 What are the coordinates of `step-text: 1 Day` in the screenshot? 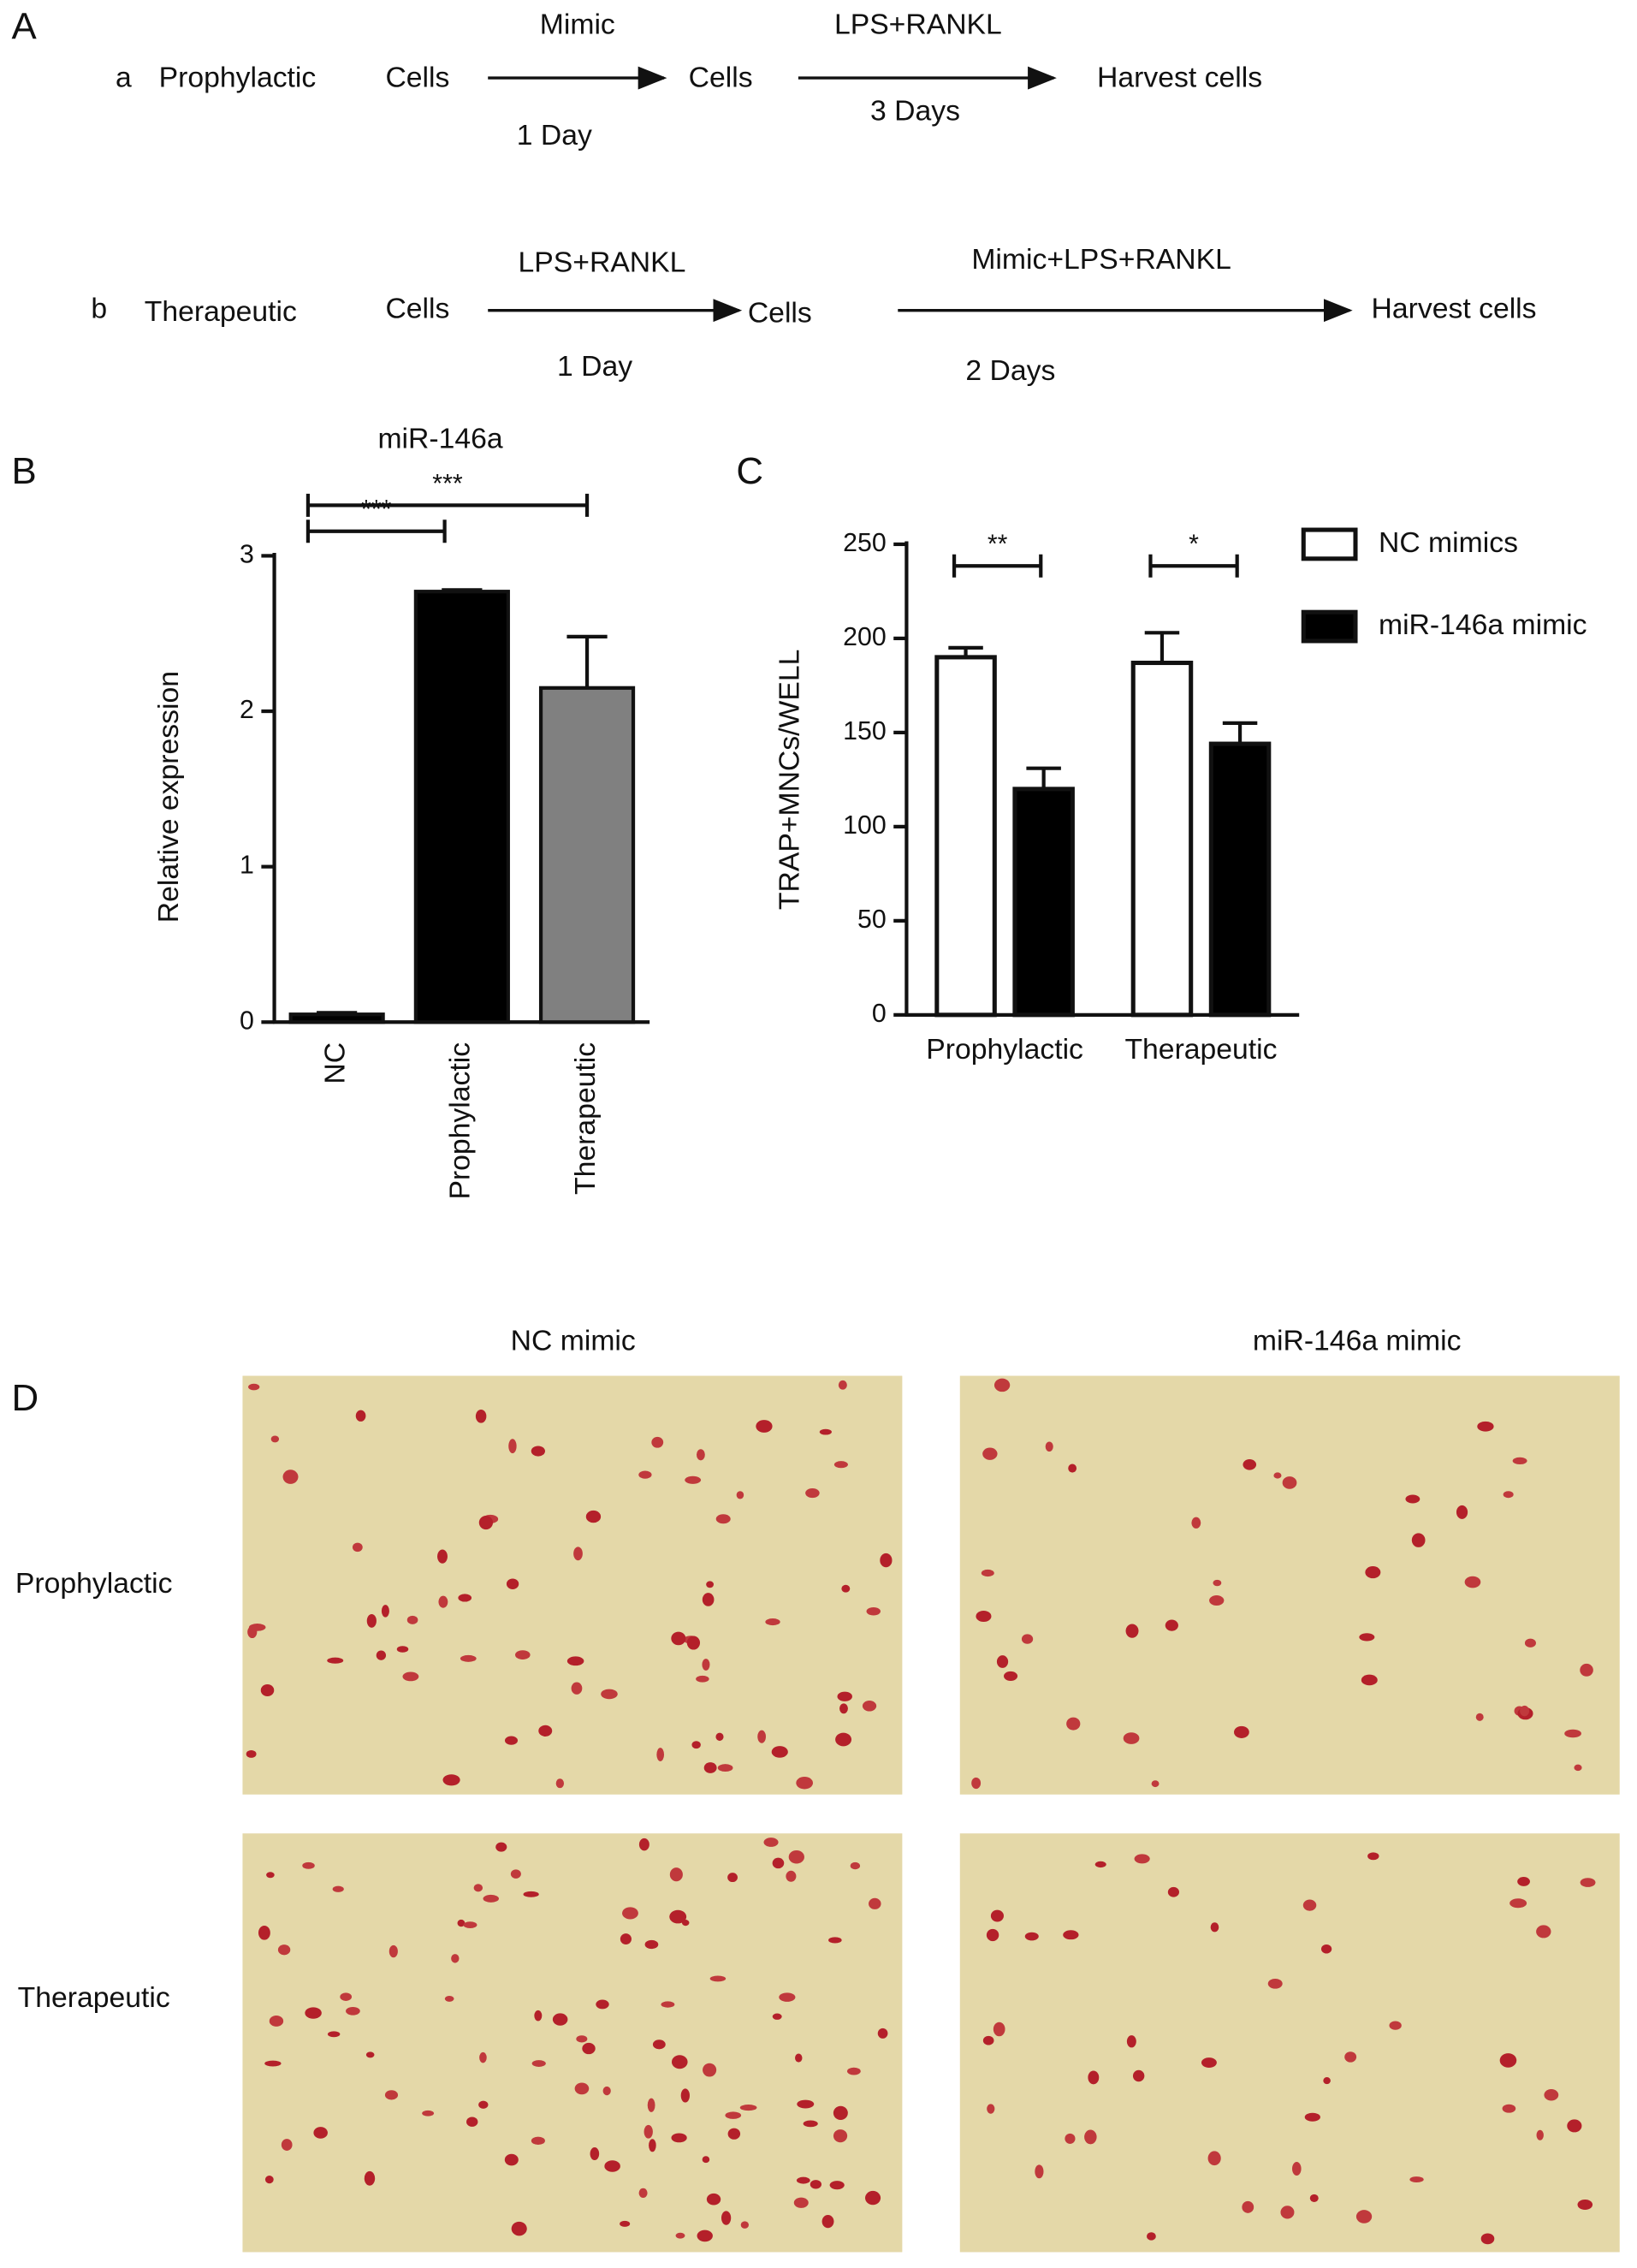 It's located at (594, 366).